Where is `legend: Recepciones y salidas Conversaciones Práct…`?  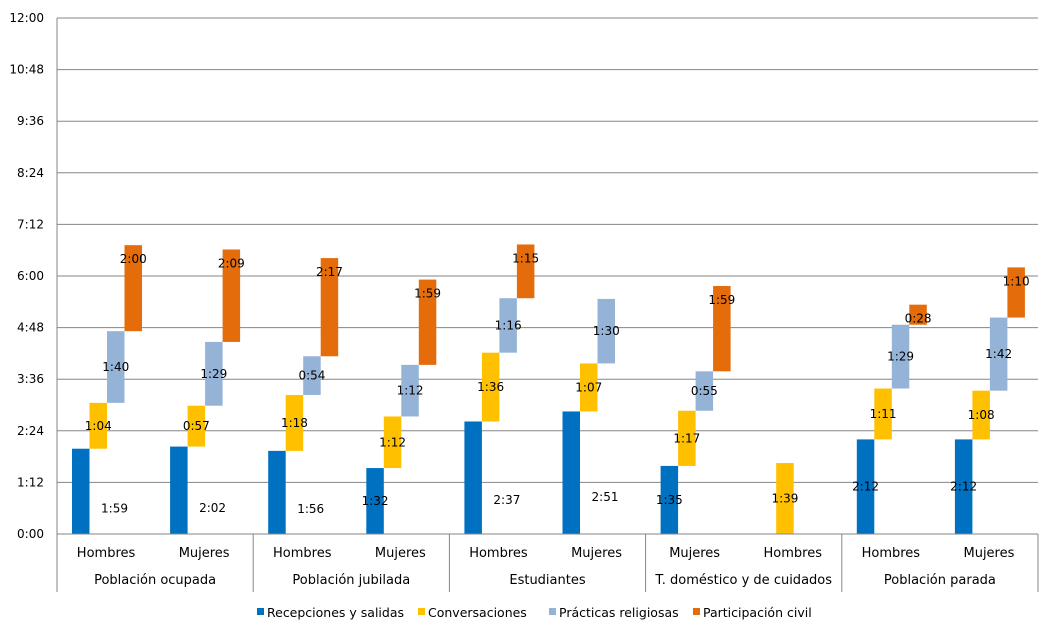 legend: Recepciones y salidas Conversaciones Práct… is located at coordinates (534, 612).